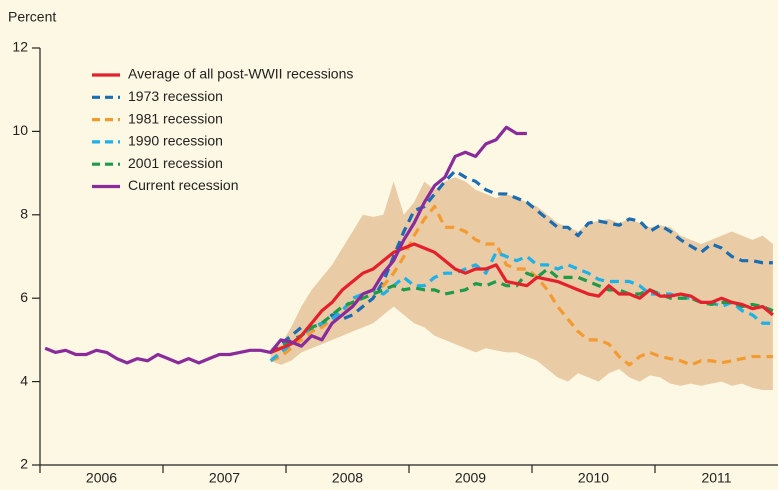 The image size is (778, 490). Describe the element at coordinates (240, 74) in the screenshot. I see `legend-label: Average of all post-WWII recessions` at that location.